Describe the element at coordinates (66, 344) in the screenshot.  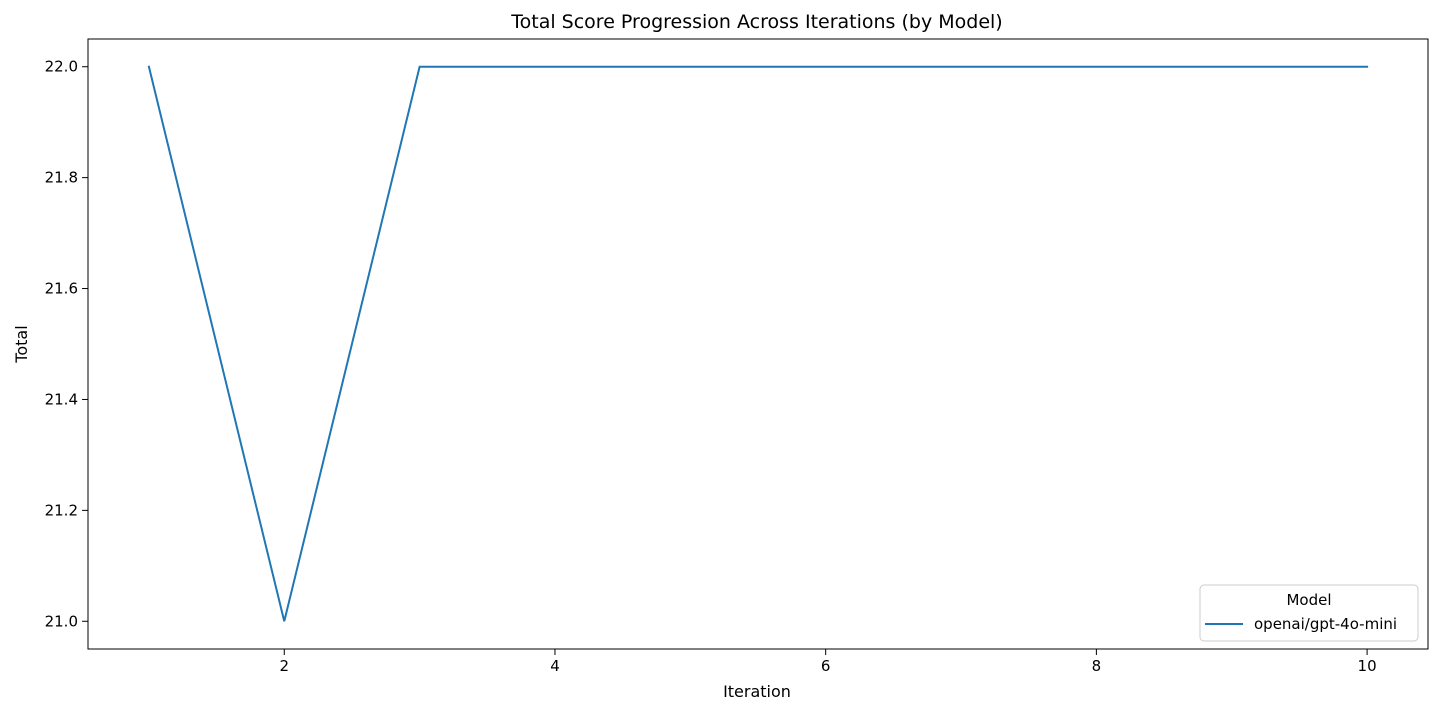
I see `y-axis-ticks: 21.0 21.2 21.4 21.6 21.8 22.0` at that location.